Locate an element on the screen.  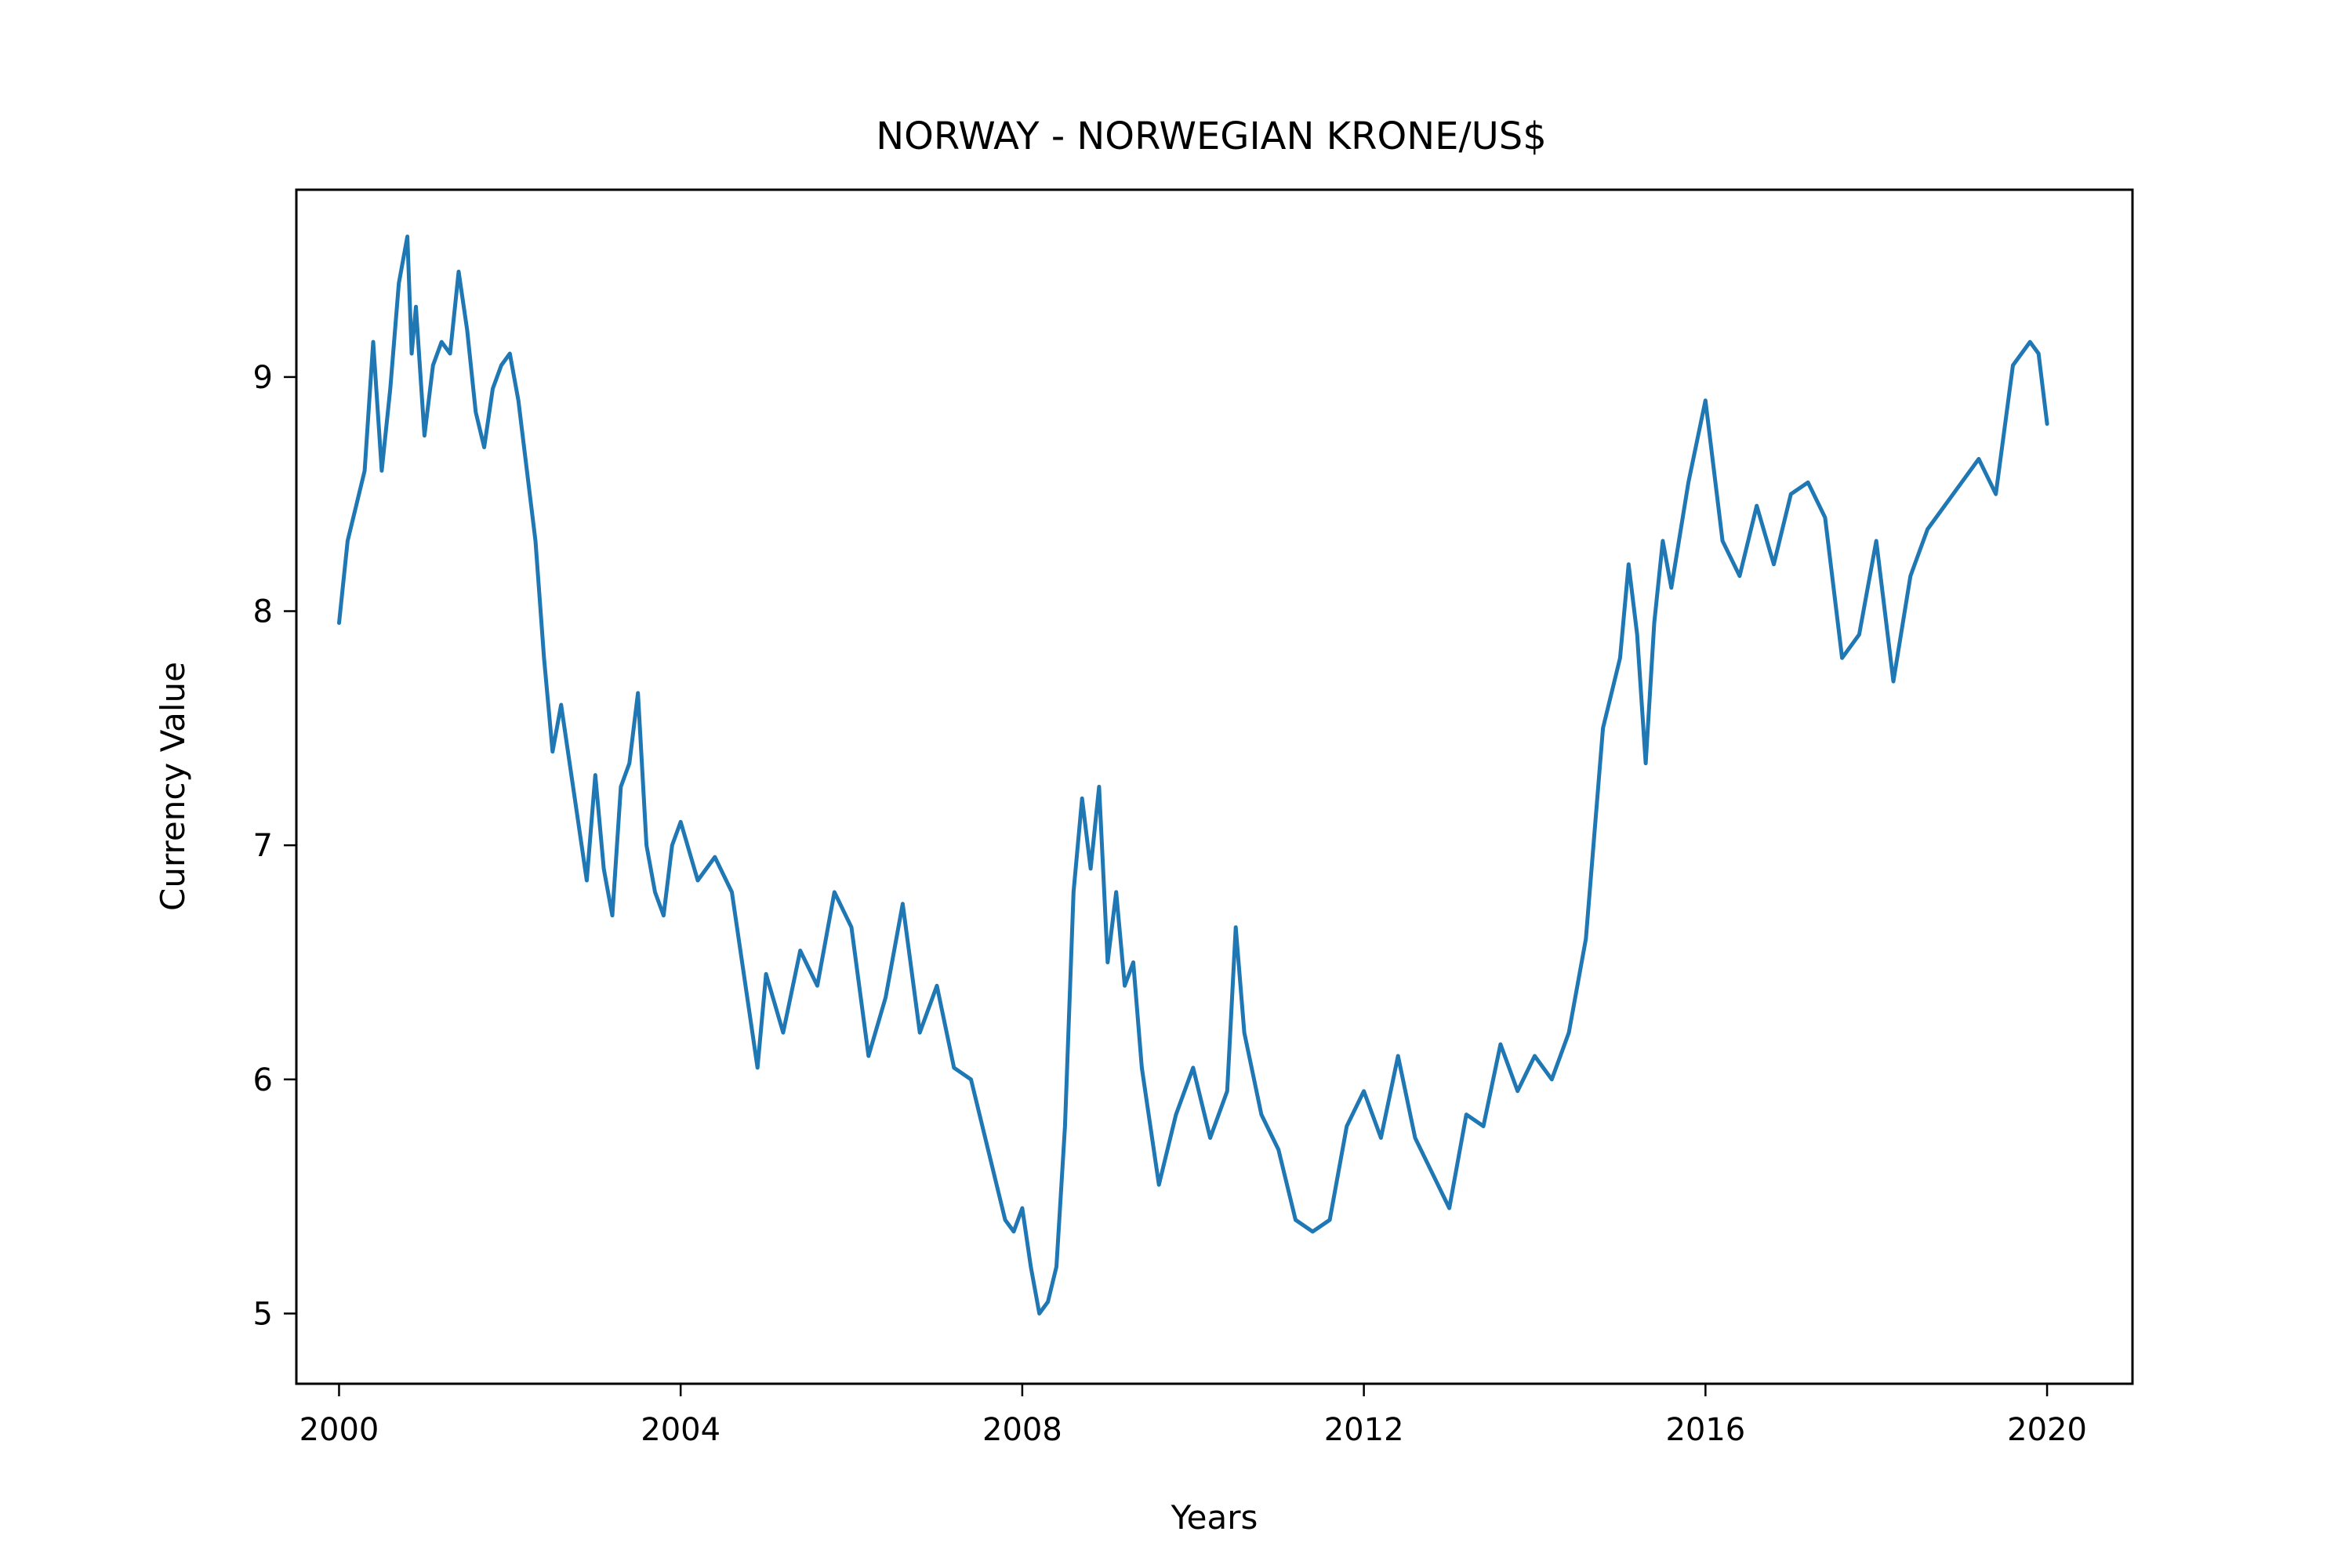
chart-title: NORWAY - NORWEGIAN KRONE/US$ is located at coordinates (1211, 136).